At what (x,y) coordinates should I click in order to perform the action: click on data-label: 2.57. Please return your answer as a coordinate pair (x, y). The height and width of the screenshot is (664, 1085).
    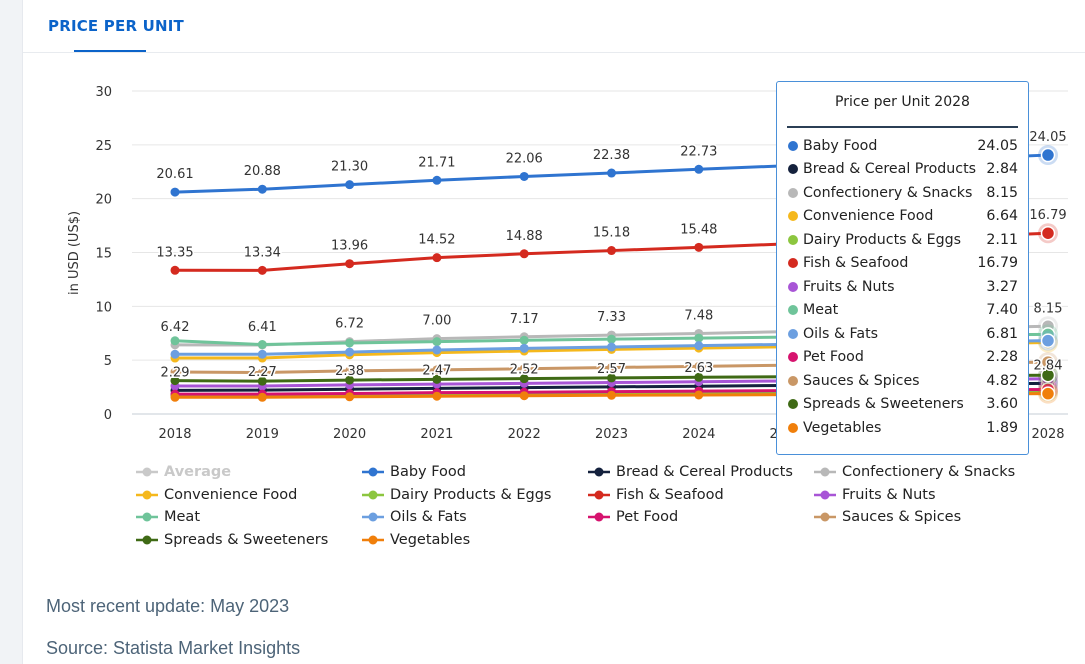
    Looking at the image, I should click on (611, 369).